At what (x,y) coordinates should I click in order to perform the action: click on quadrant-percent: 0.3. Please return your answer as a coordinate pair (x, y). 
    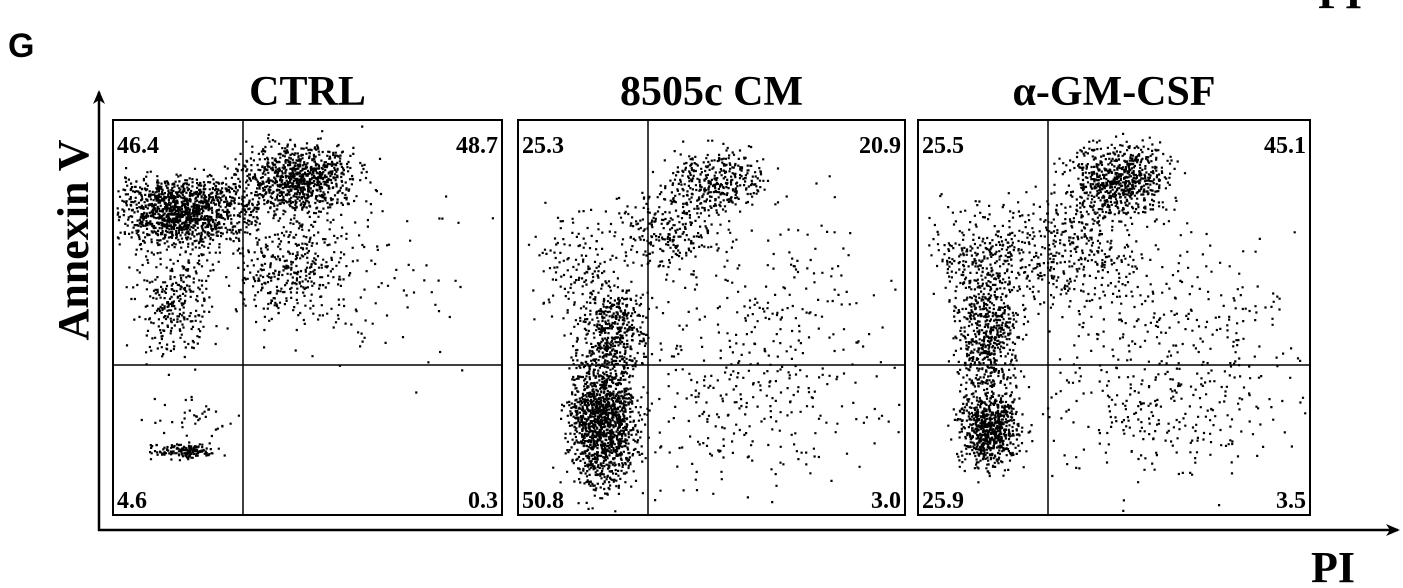
    Looking at the image, I should click on (483, 501).